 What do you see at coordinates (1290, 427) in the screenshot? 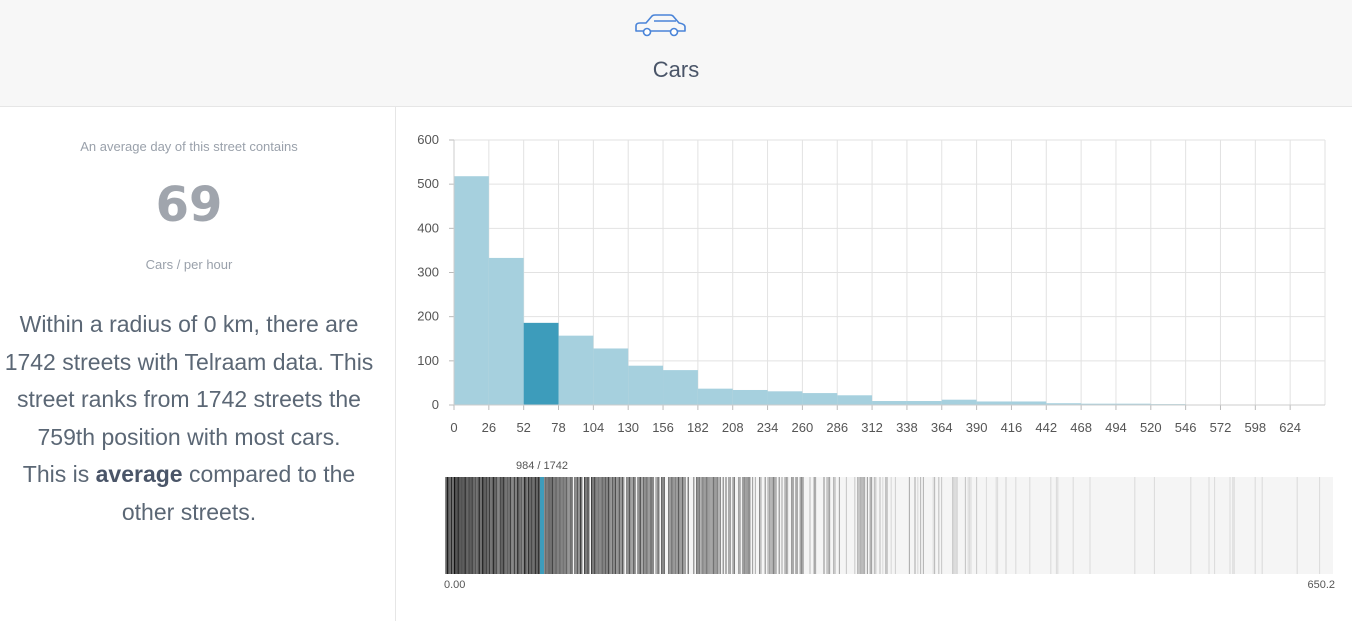
I see `x-tick-label: 624` at bounding box center [1290, 427].